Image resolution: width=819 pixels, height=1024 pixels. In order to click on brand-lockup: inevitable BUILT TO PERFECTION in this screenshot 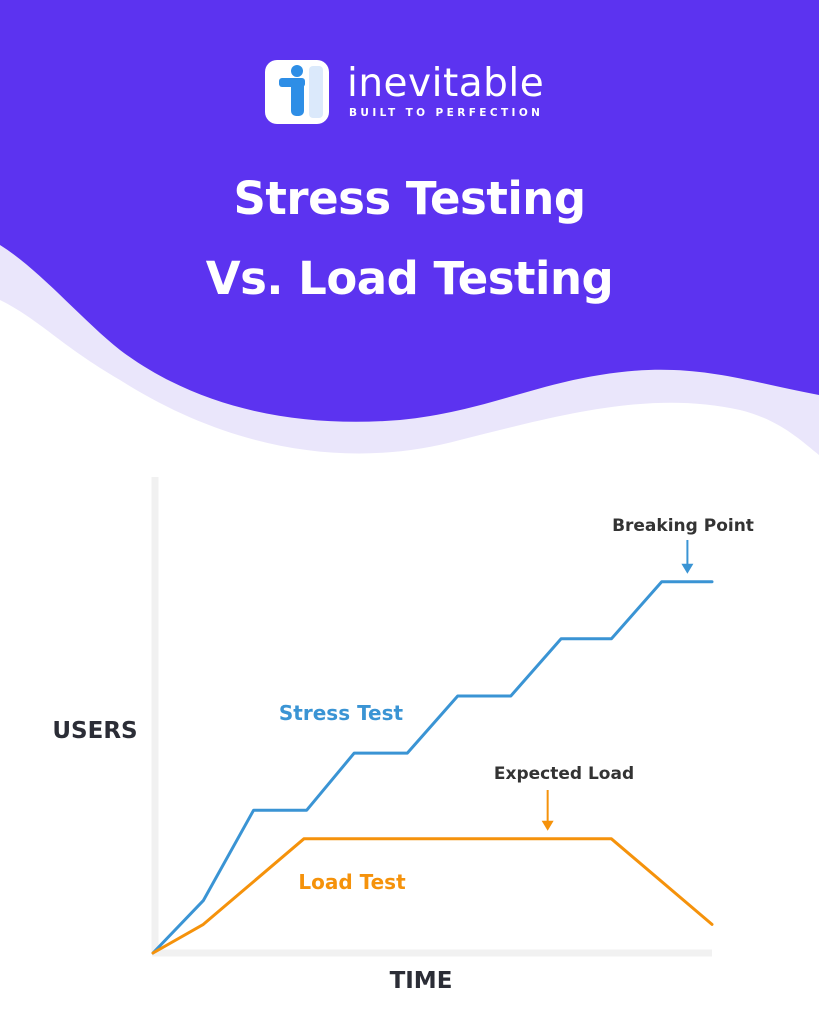, I will do `click(415, 93)`.